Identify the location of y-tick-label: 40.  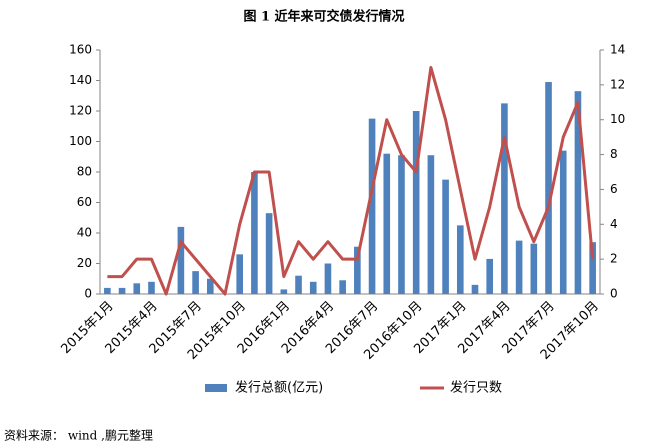
(84, 233).